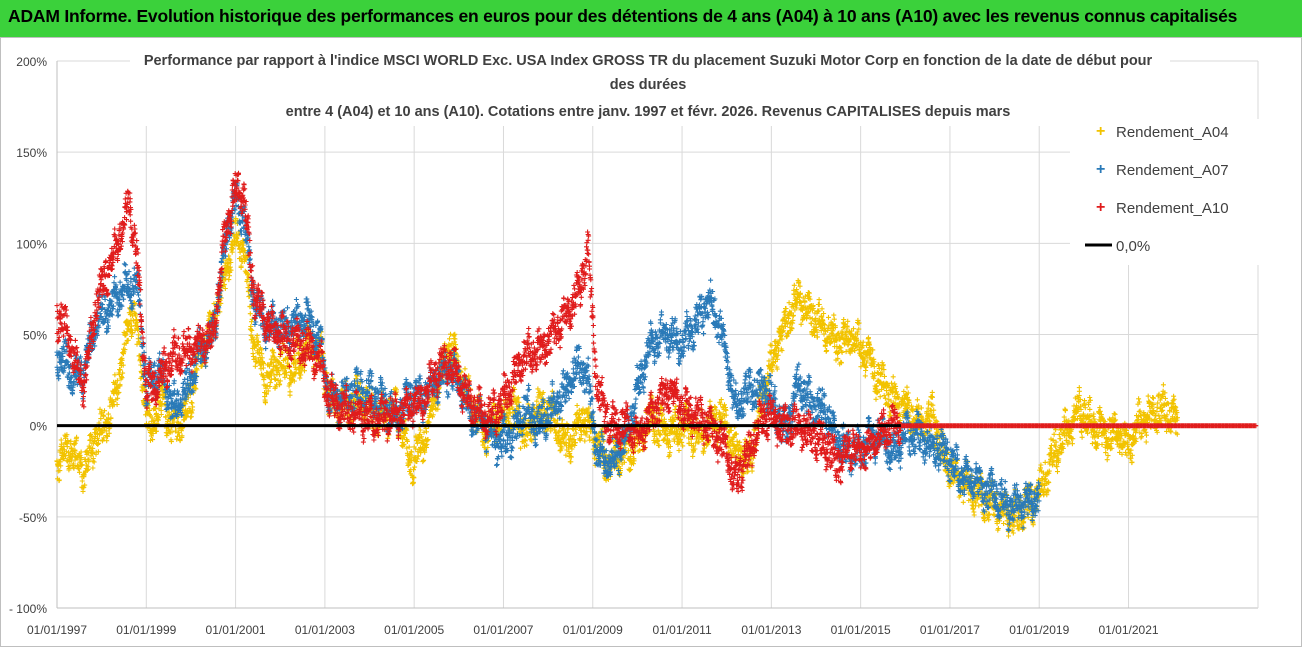  Describe the element at coordinates (1133, 246) in the screenshot. I see `legend-label-zero: 0,0%` at that location.